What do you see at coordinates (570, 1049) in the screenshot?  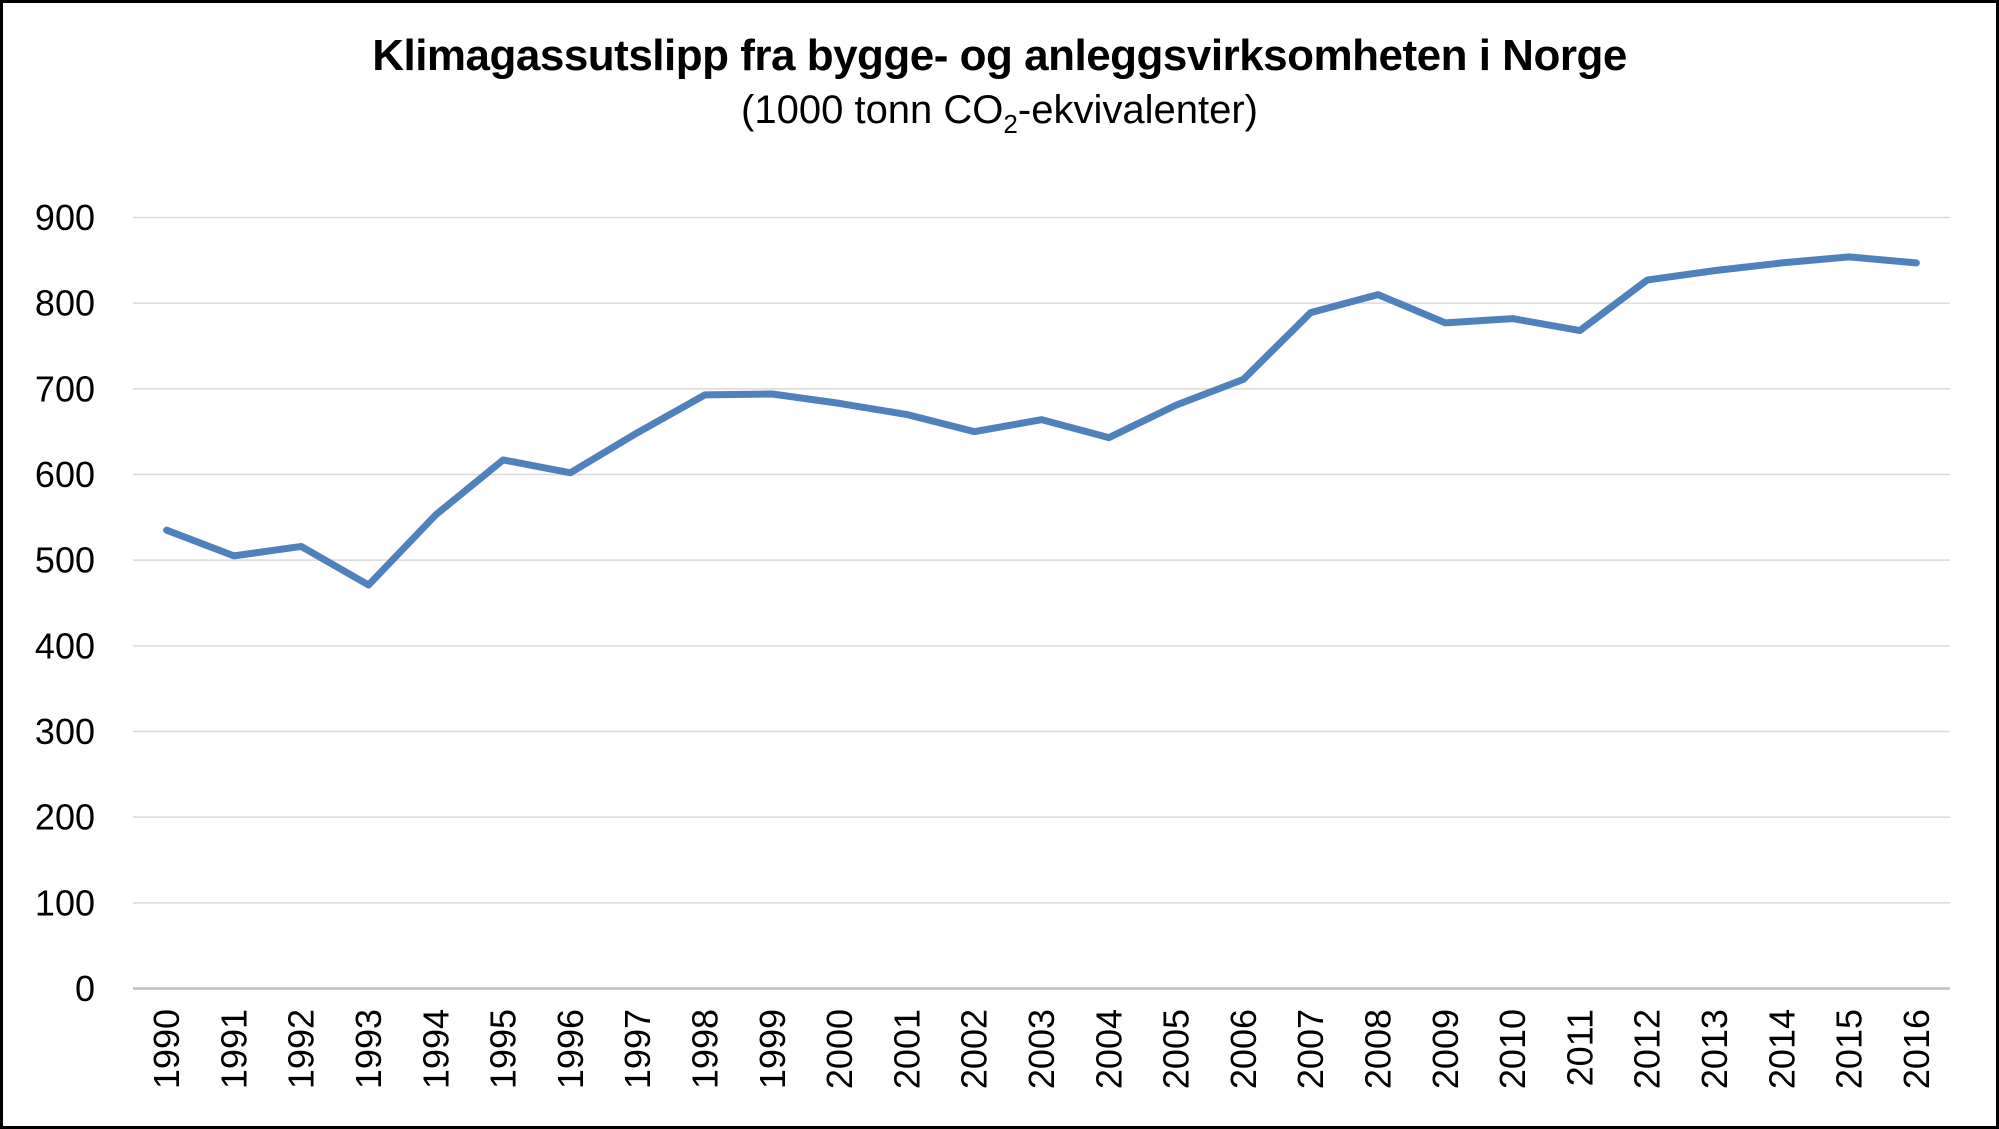 I see `x-axis-tick-label: 1996` at bounding box center [570, 1049].